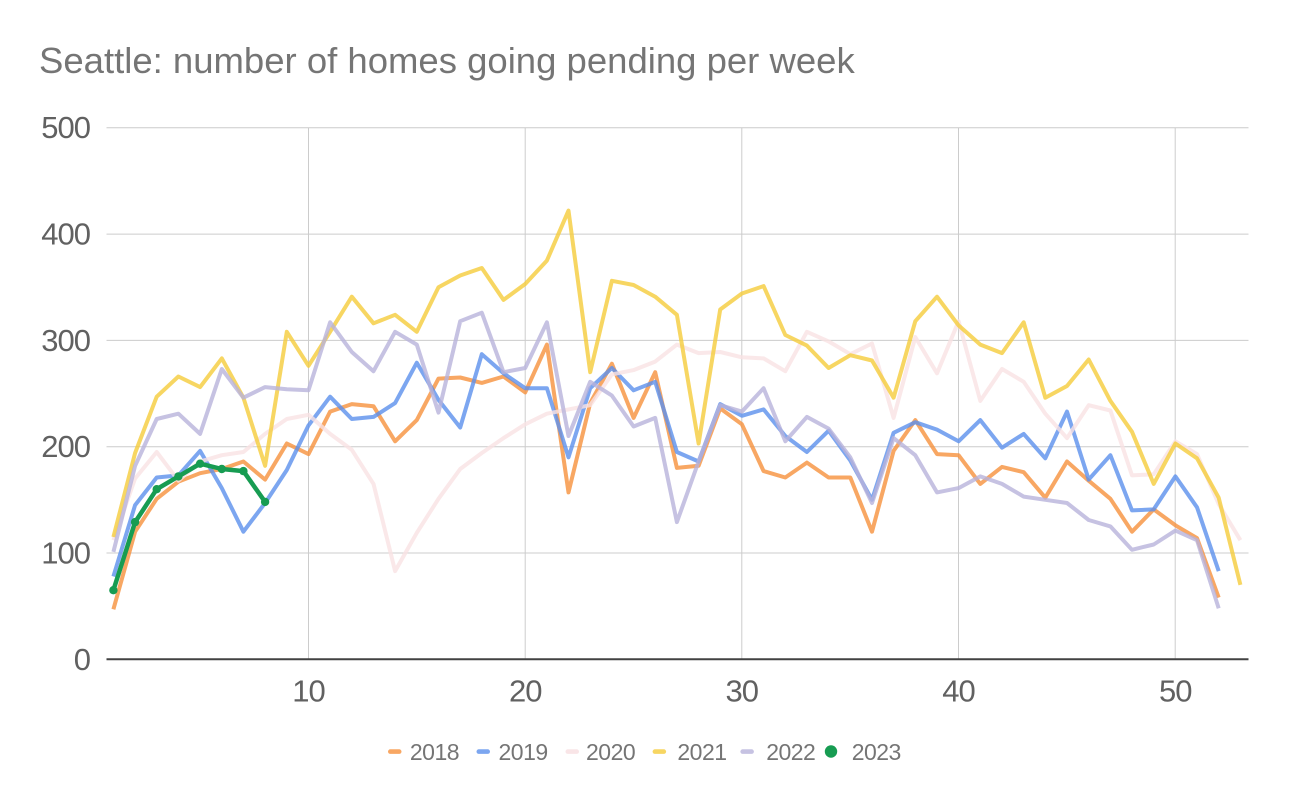 The width and height of the screenshot is (1289, 807). I want to click on svg-text: 0, so click(82, 659).